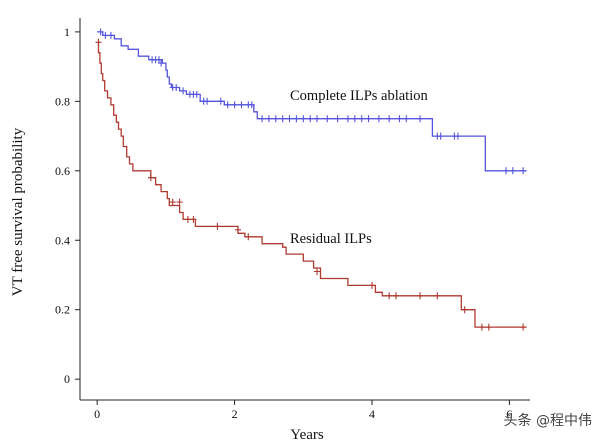 The image size is (600, 444). What do you see at coordinates (62, 101) in the screenshot?
I see `y-tick-label-0.8: 0.8` at bounding box center [62, 101].